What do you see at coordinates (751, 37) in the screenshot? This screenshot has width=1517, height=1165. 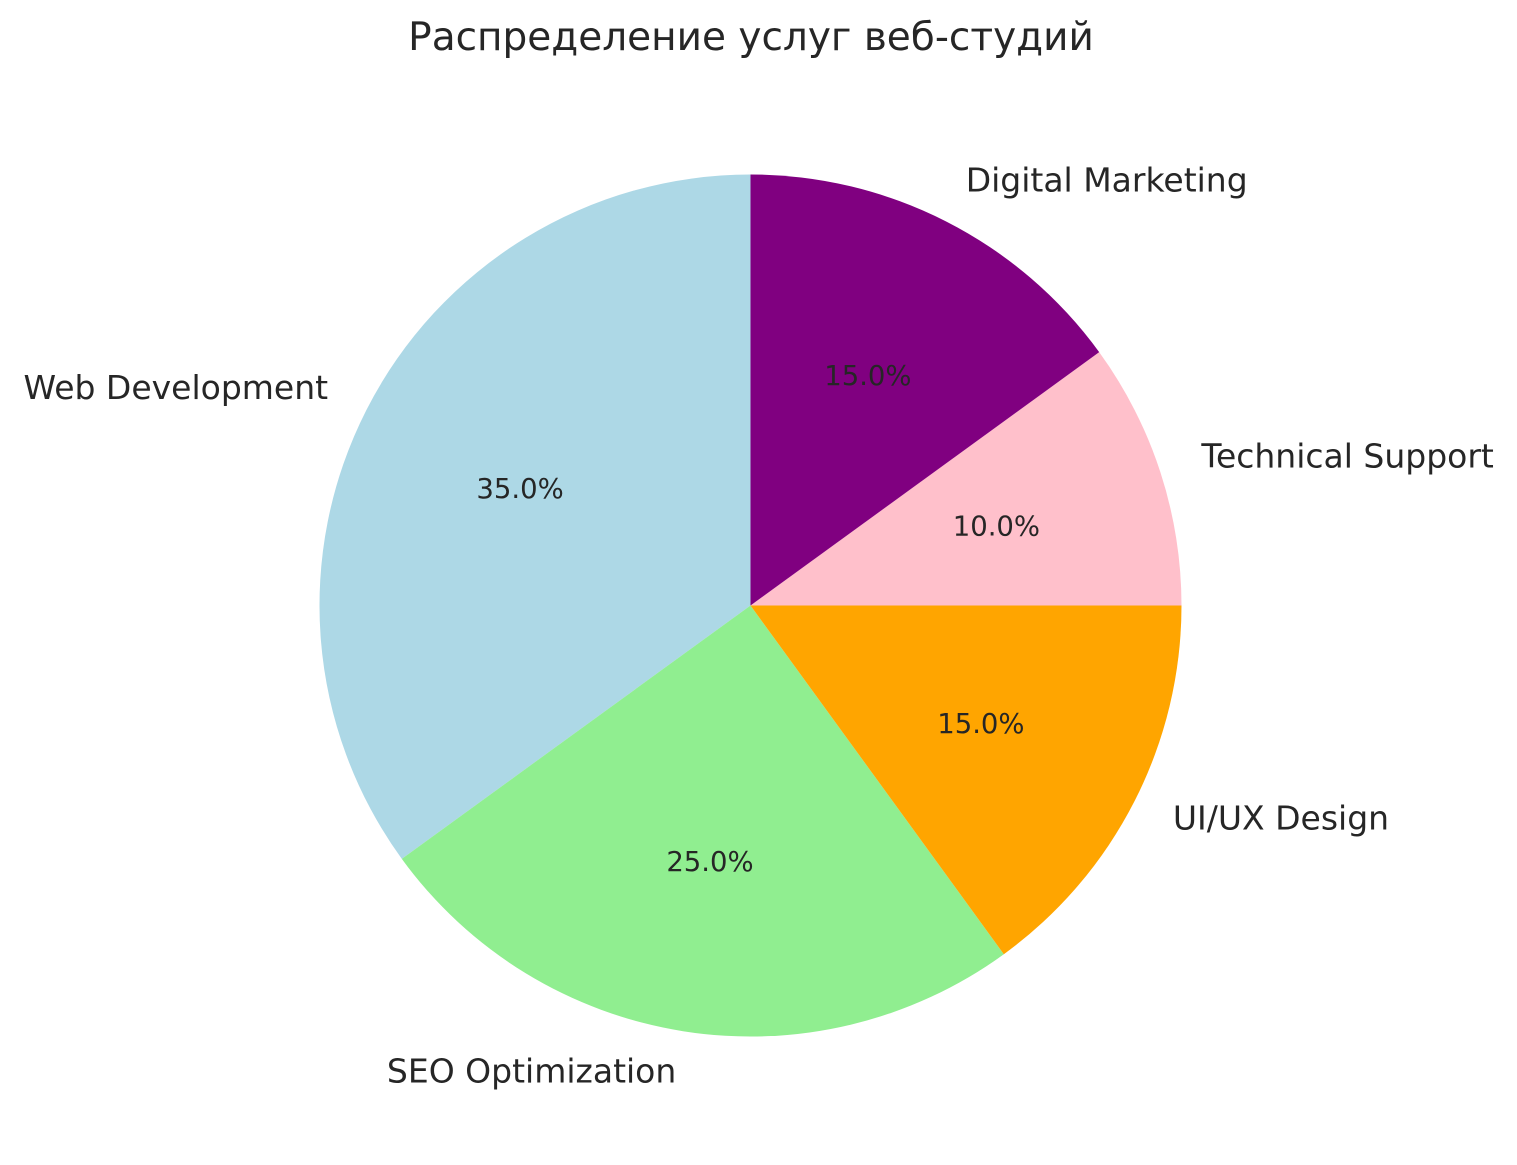 I see `chart-title: Распределение услуг веб-студий` at bounding box center [751, 37].